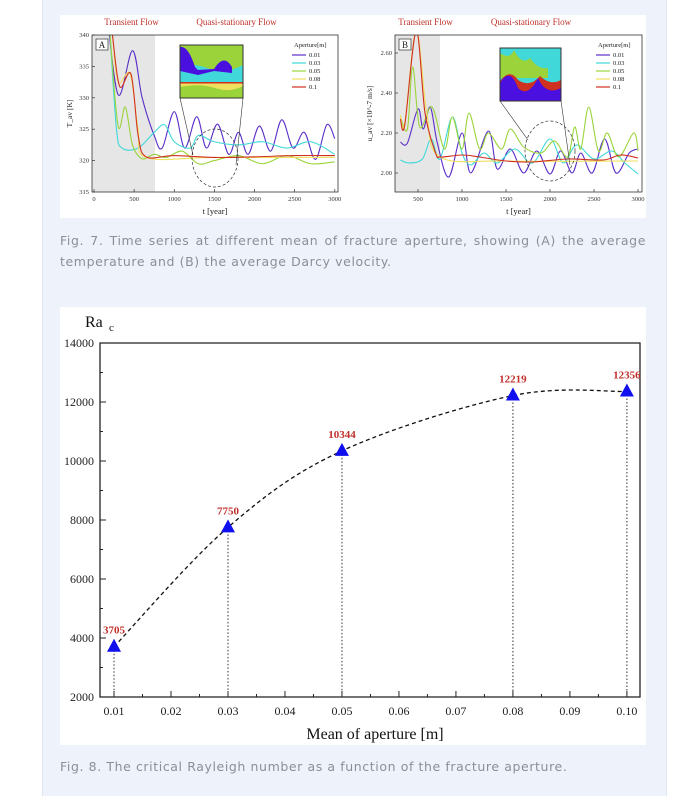 Image resolution: width=700 pixels, height=796 pixels. What do you see at coordinates (79, 402) in the screenshot?
I see `y-tick-label: 12000` at bounding box center [79, 402].